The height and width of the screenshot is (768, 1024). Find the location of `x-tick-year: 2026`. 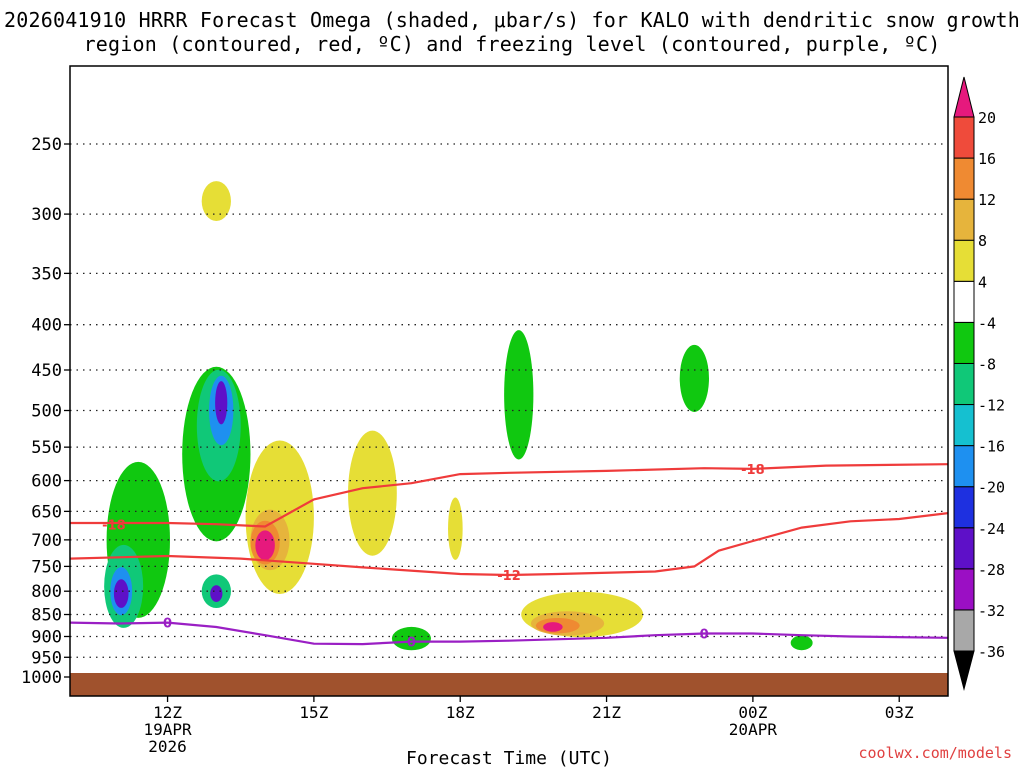

x-tick-year: 2026 is located at coordinates (167, 746).